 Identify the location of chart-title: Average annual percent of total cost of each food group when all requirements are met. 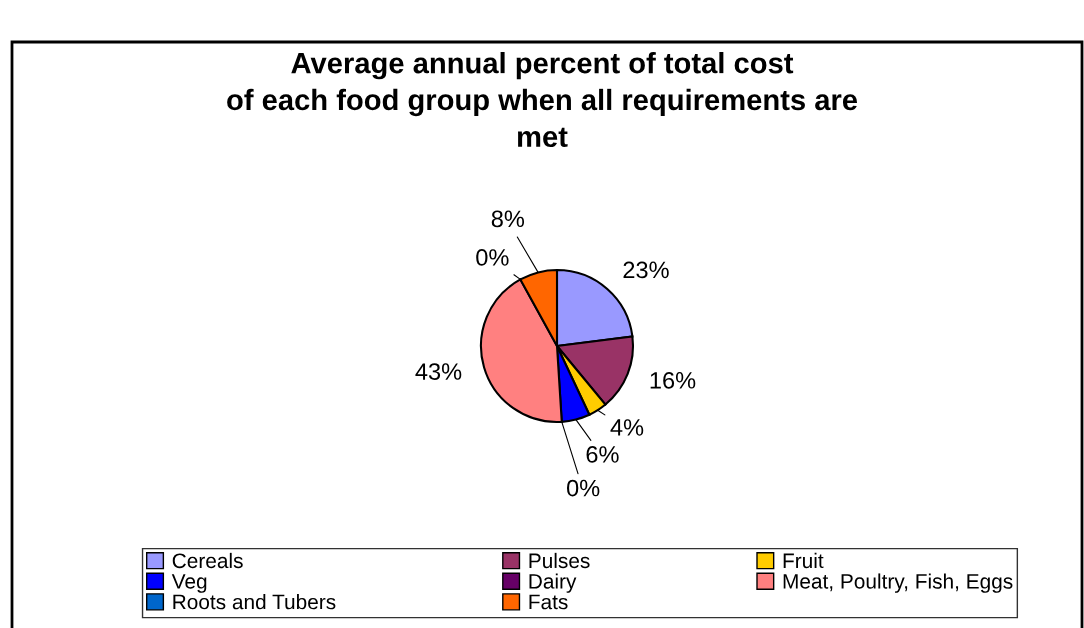
(542, 100).